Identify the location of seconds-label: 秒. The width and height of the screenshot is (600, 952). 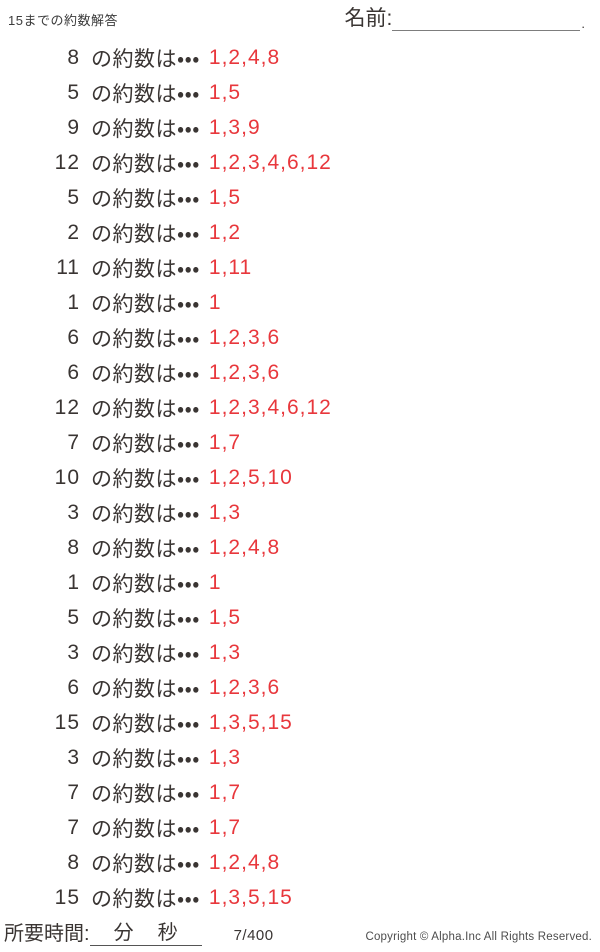
(167, 933).